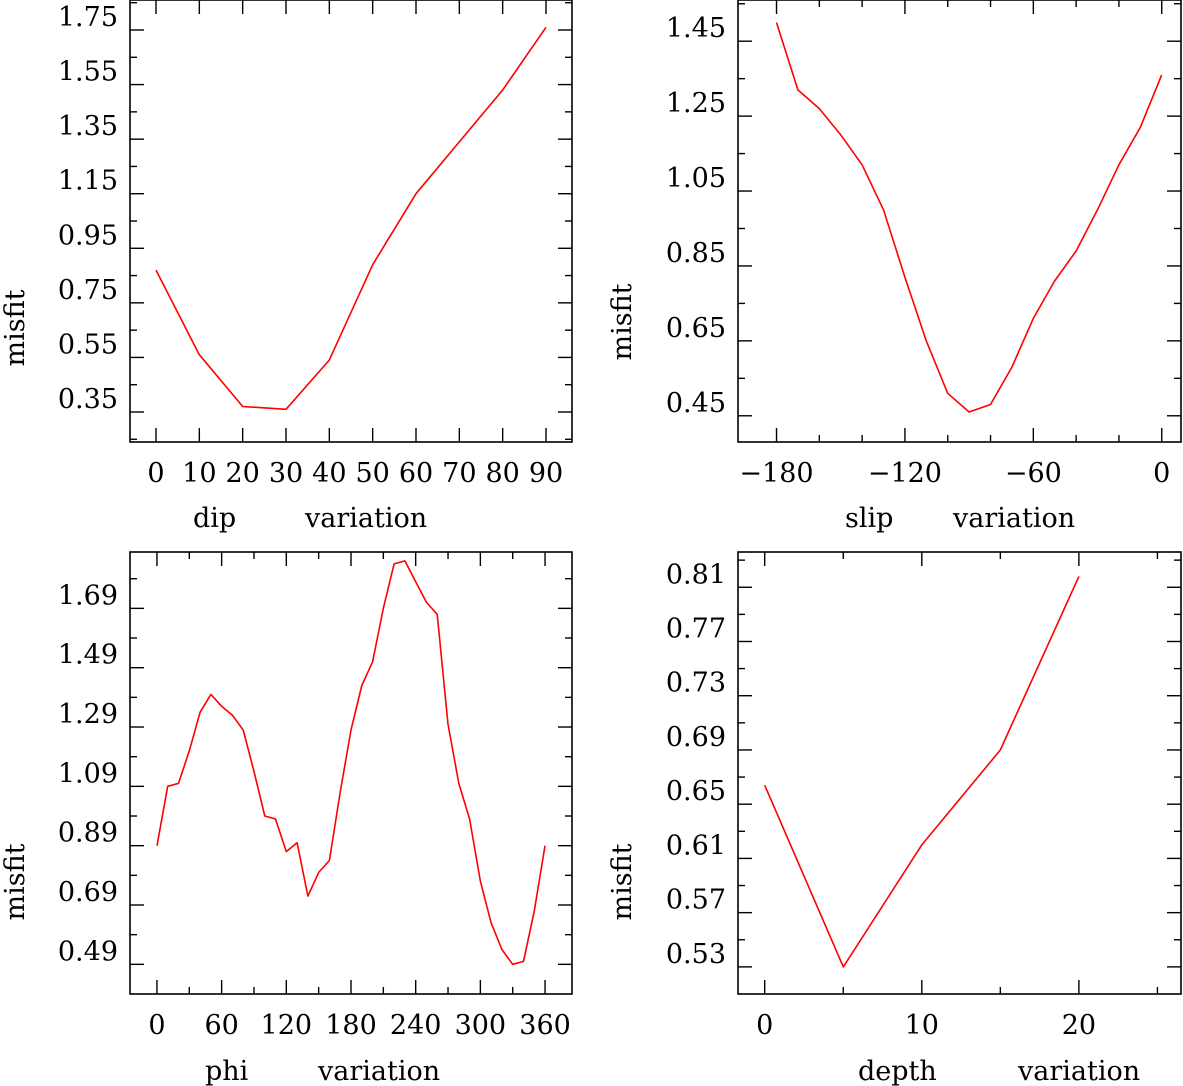 The width and height of the screenshot is (1183, 1086). I want to click on x-tick-label: −180, so click(776, 473).